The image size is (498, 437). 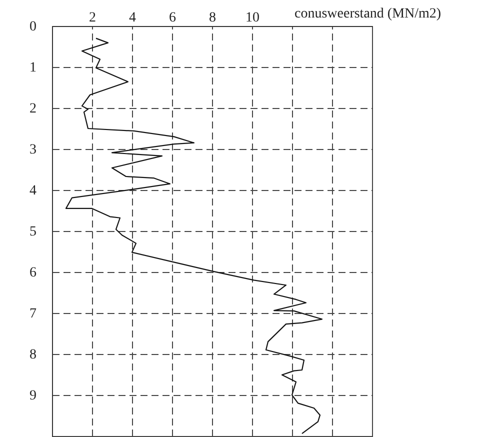 What do you see at coordinates (212, 18) in the screenshot?
I see `x-tick-label: 8` at bounding box center [212, 18].